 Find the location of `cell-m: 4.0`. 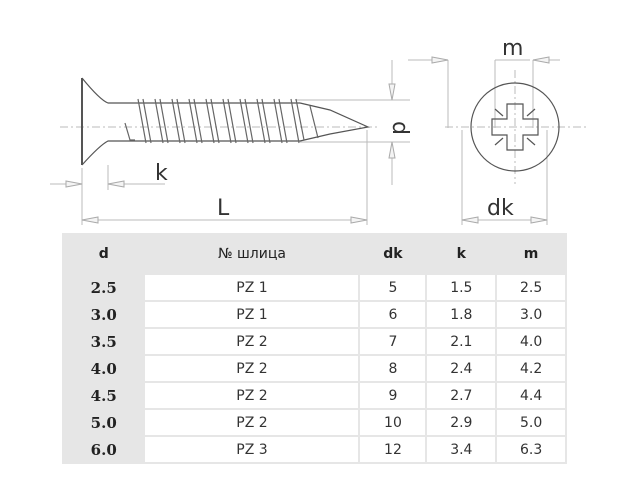

cell-m: 4.0 is located at coordinates (531, 341).